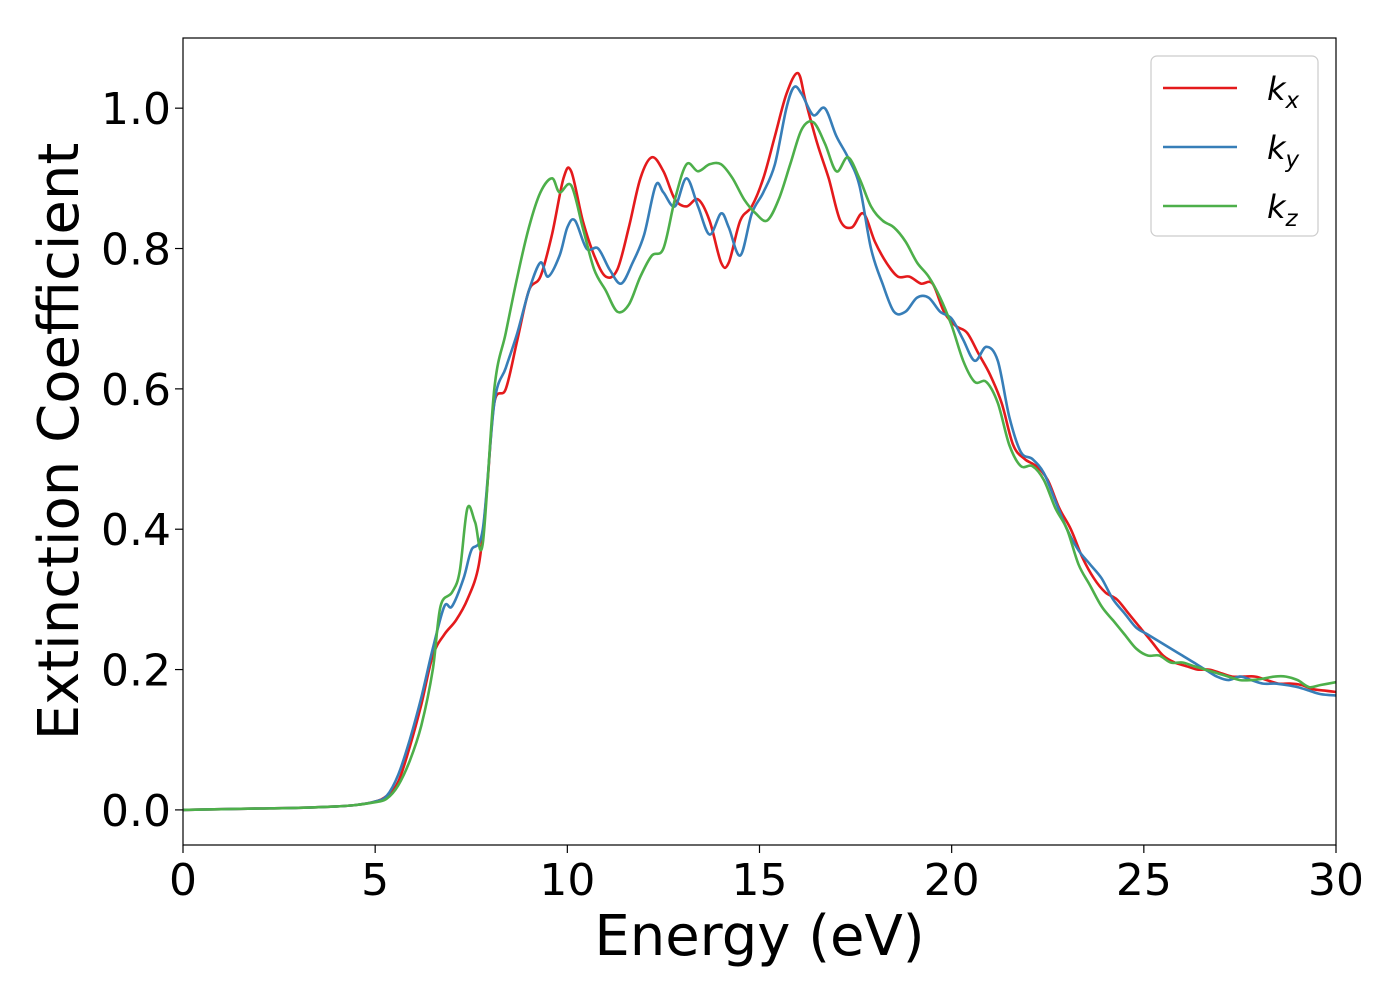 This screenshot has height=1000, width=1400. What do you see at coordinates (136, 390) in the screenshot?
I see `y-tick-label: 0.6` at bounding box center [136, 390].